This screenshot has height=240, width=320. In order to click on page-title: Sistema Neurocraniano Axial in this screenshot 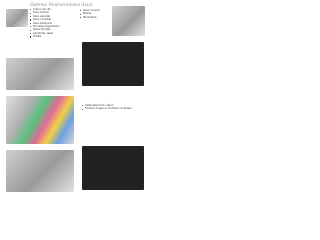, I will do `click(61, 4)`.